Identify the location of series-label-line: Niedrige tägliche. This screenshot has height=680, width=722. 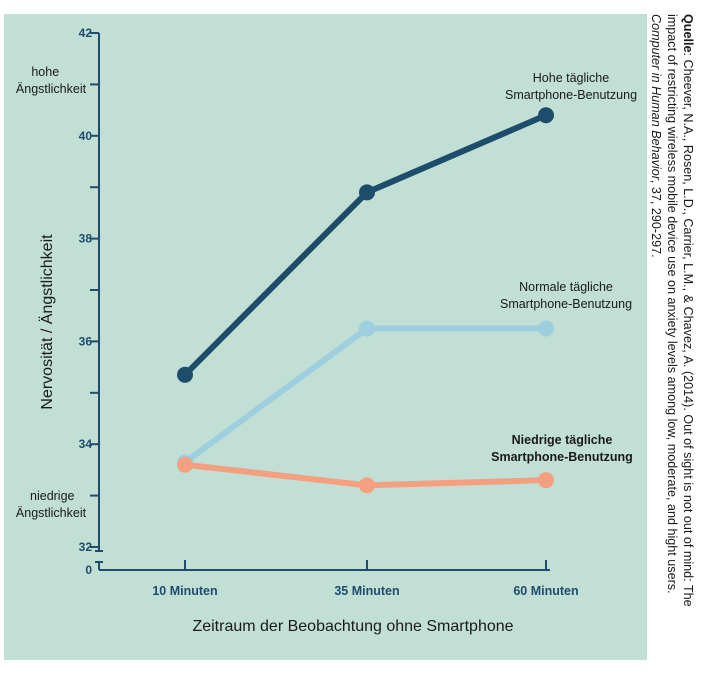
(562, 440).